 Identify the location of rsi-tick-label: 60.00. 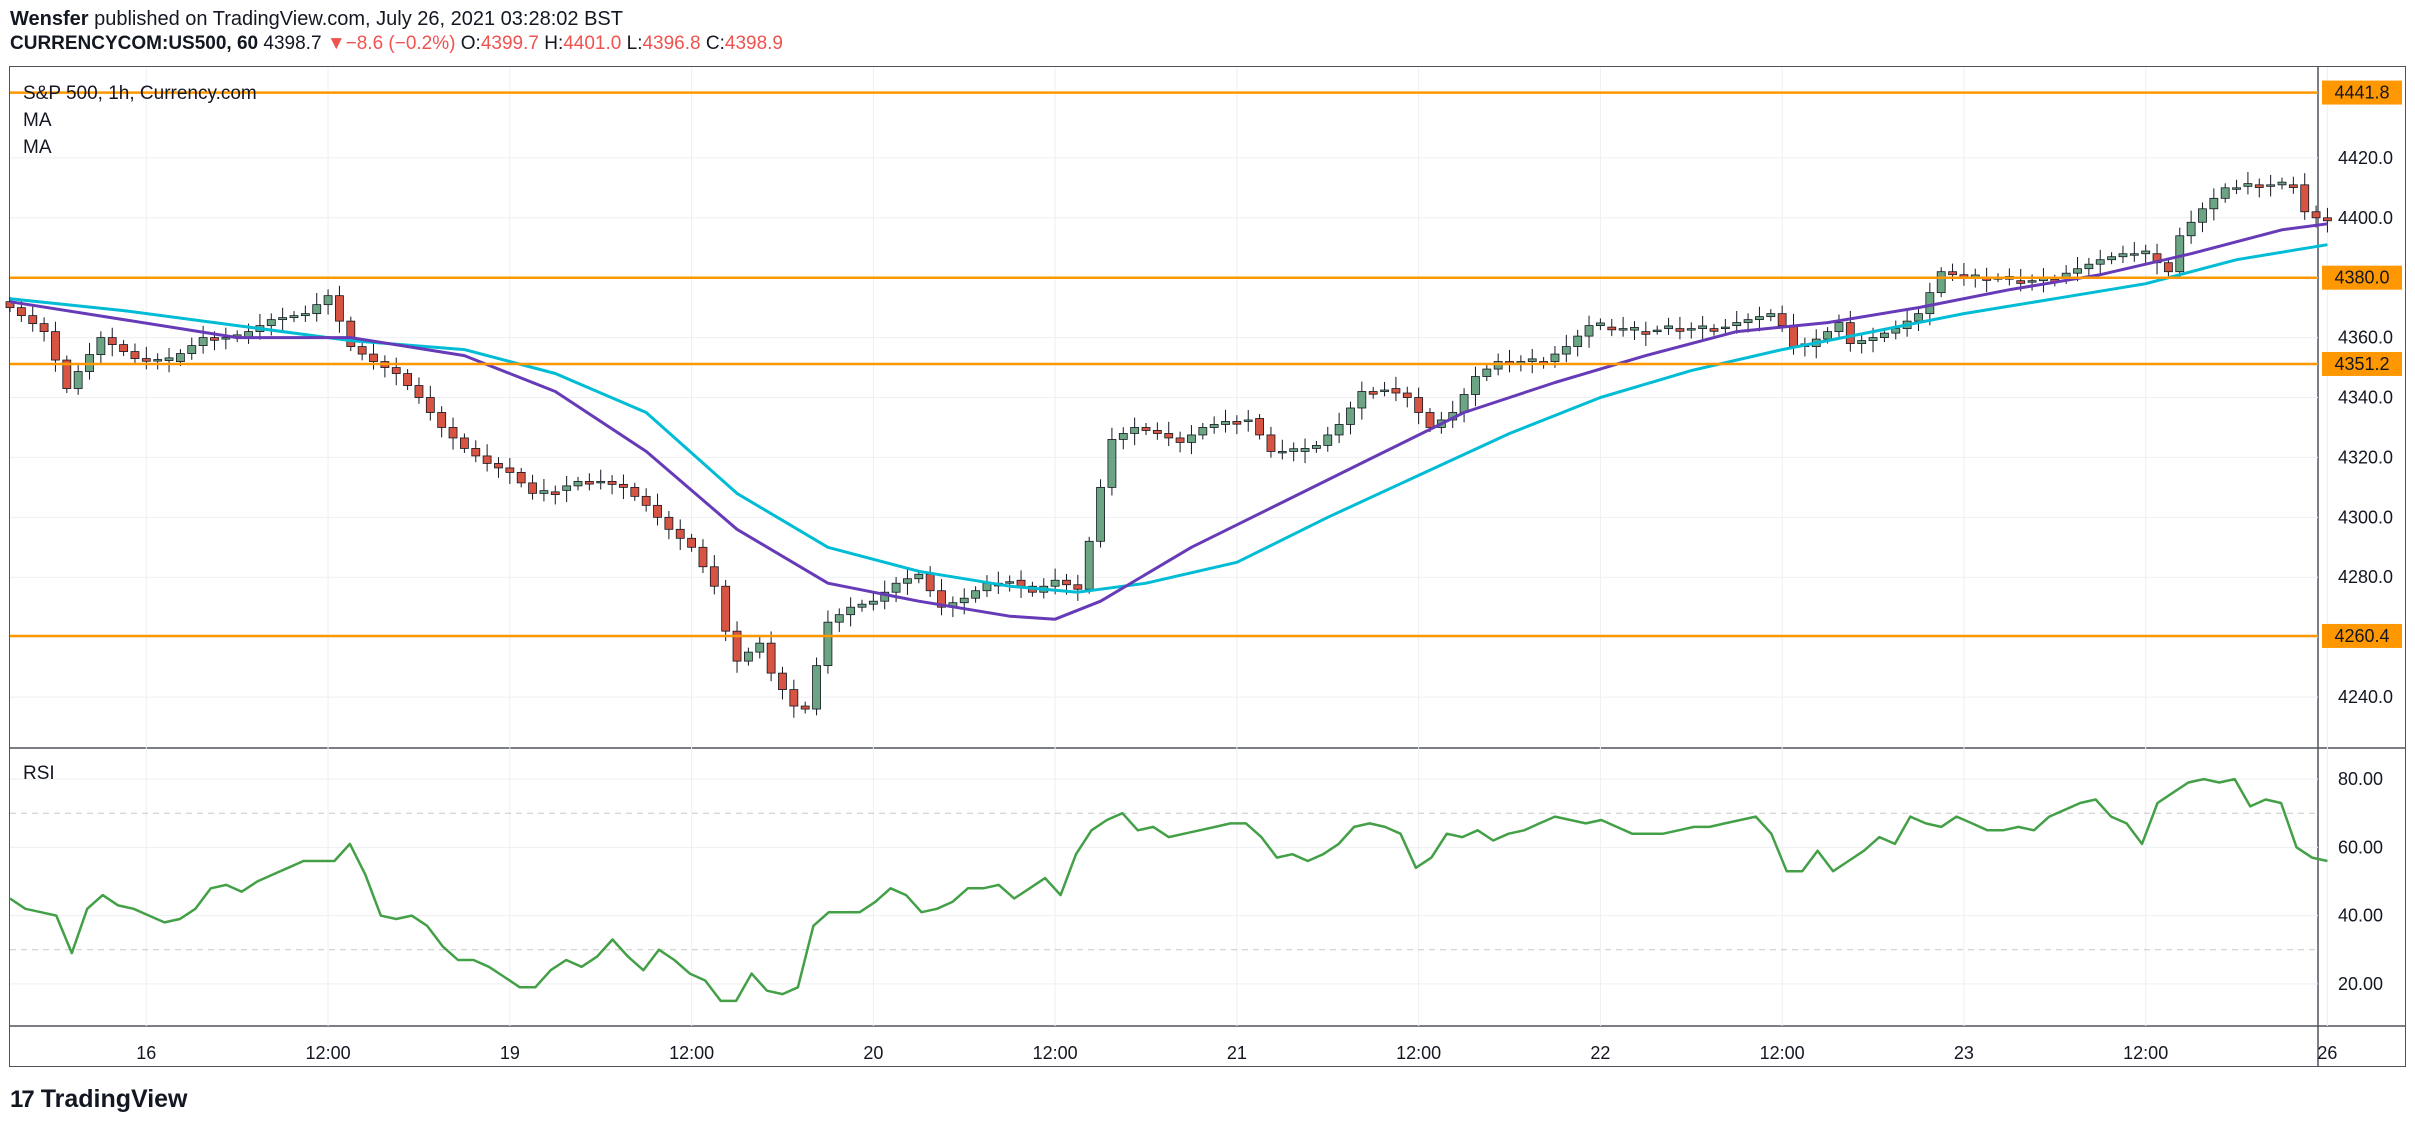
(2360, 847).